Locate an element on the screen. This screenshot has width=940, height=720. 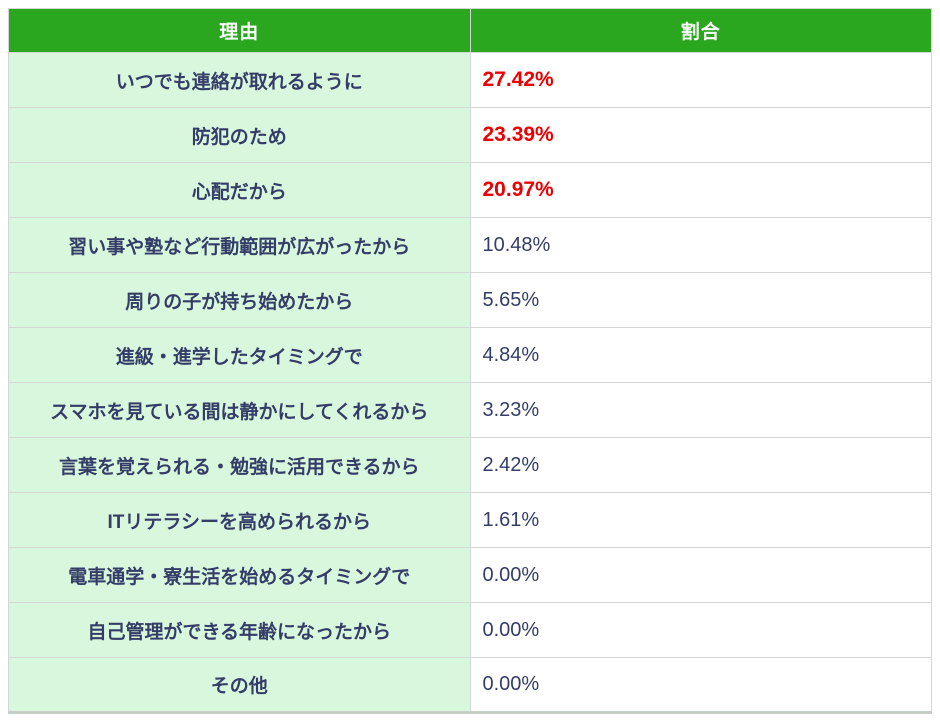
reason-cell: 進級・進学したタイミングで is located at coordinates (239, 355).